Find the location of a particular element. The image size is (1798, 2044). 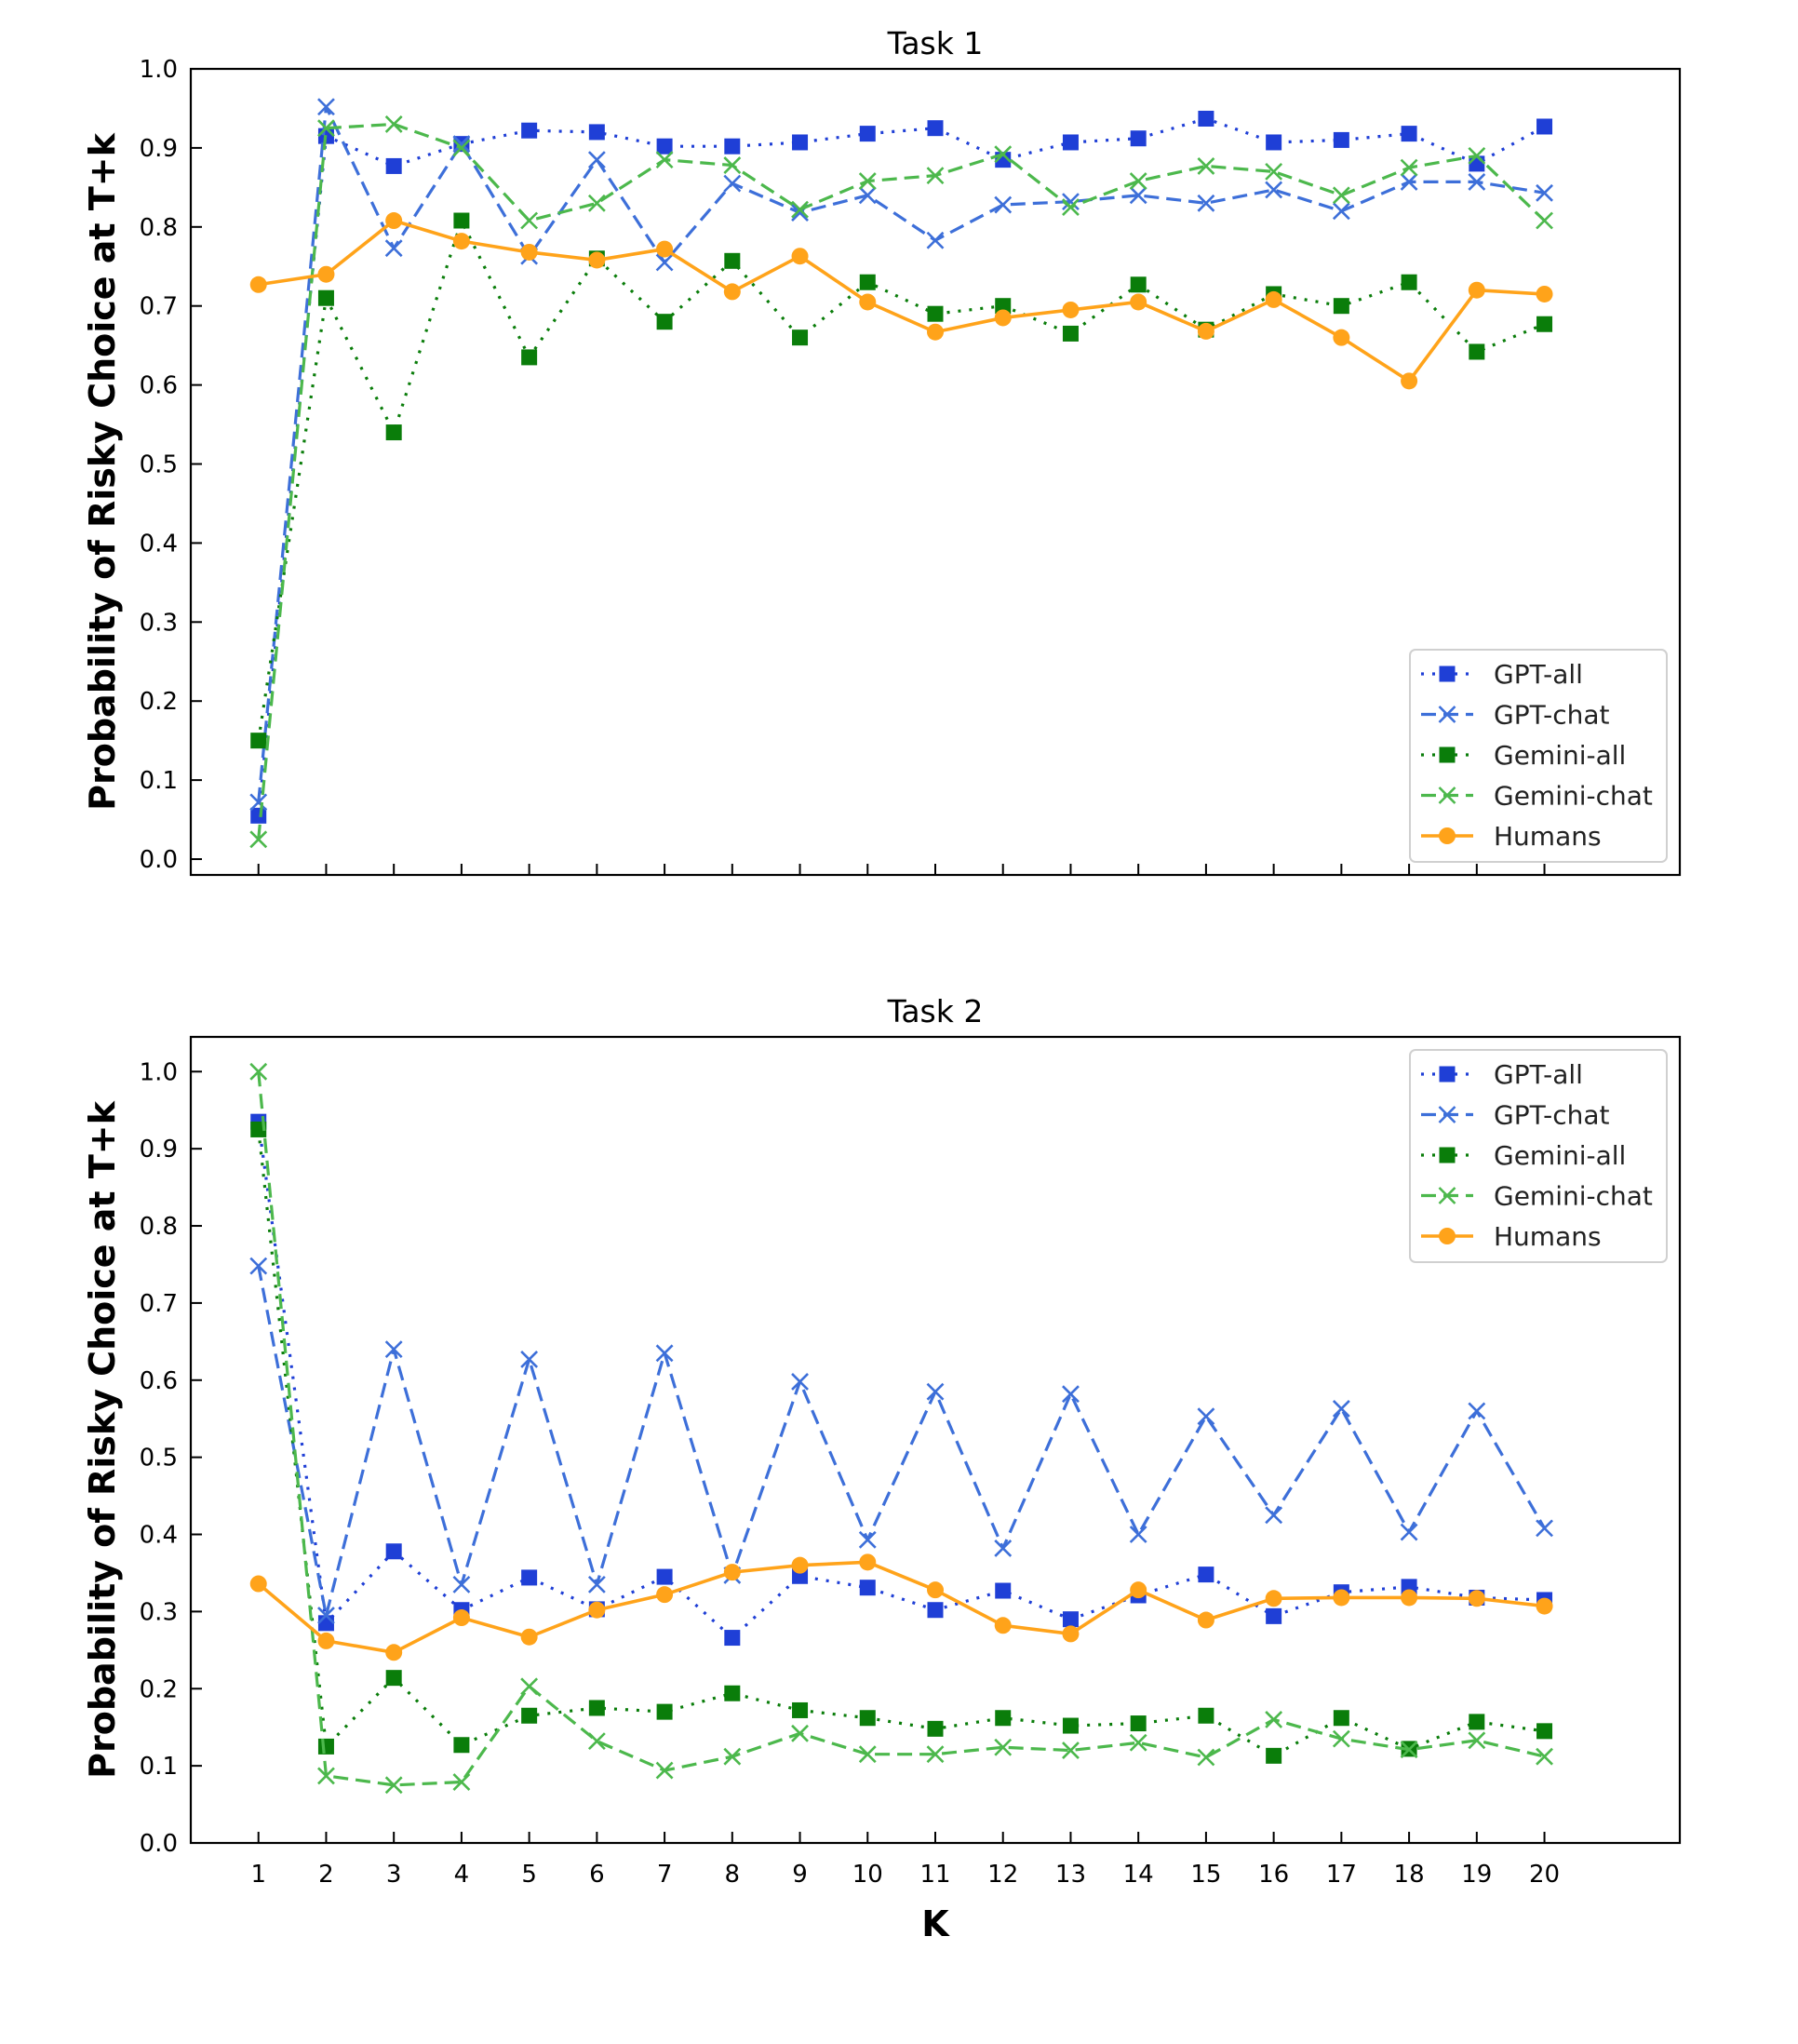

y-tick-label: 0.7 is located at coordinates (159, 1304).